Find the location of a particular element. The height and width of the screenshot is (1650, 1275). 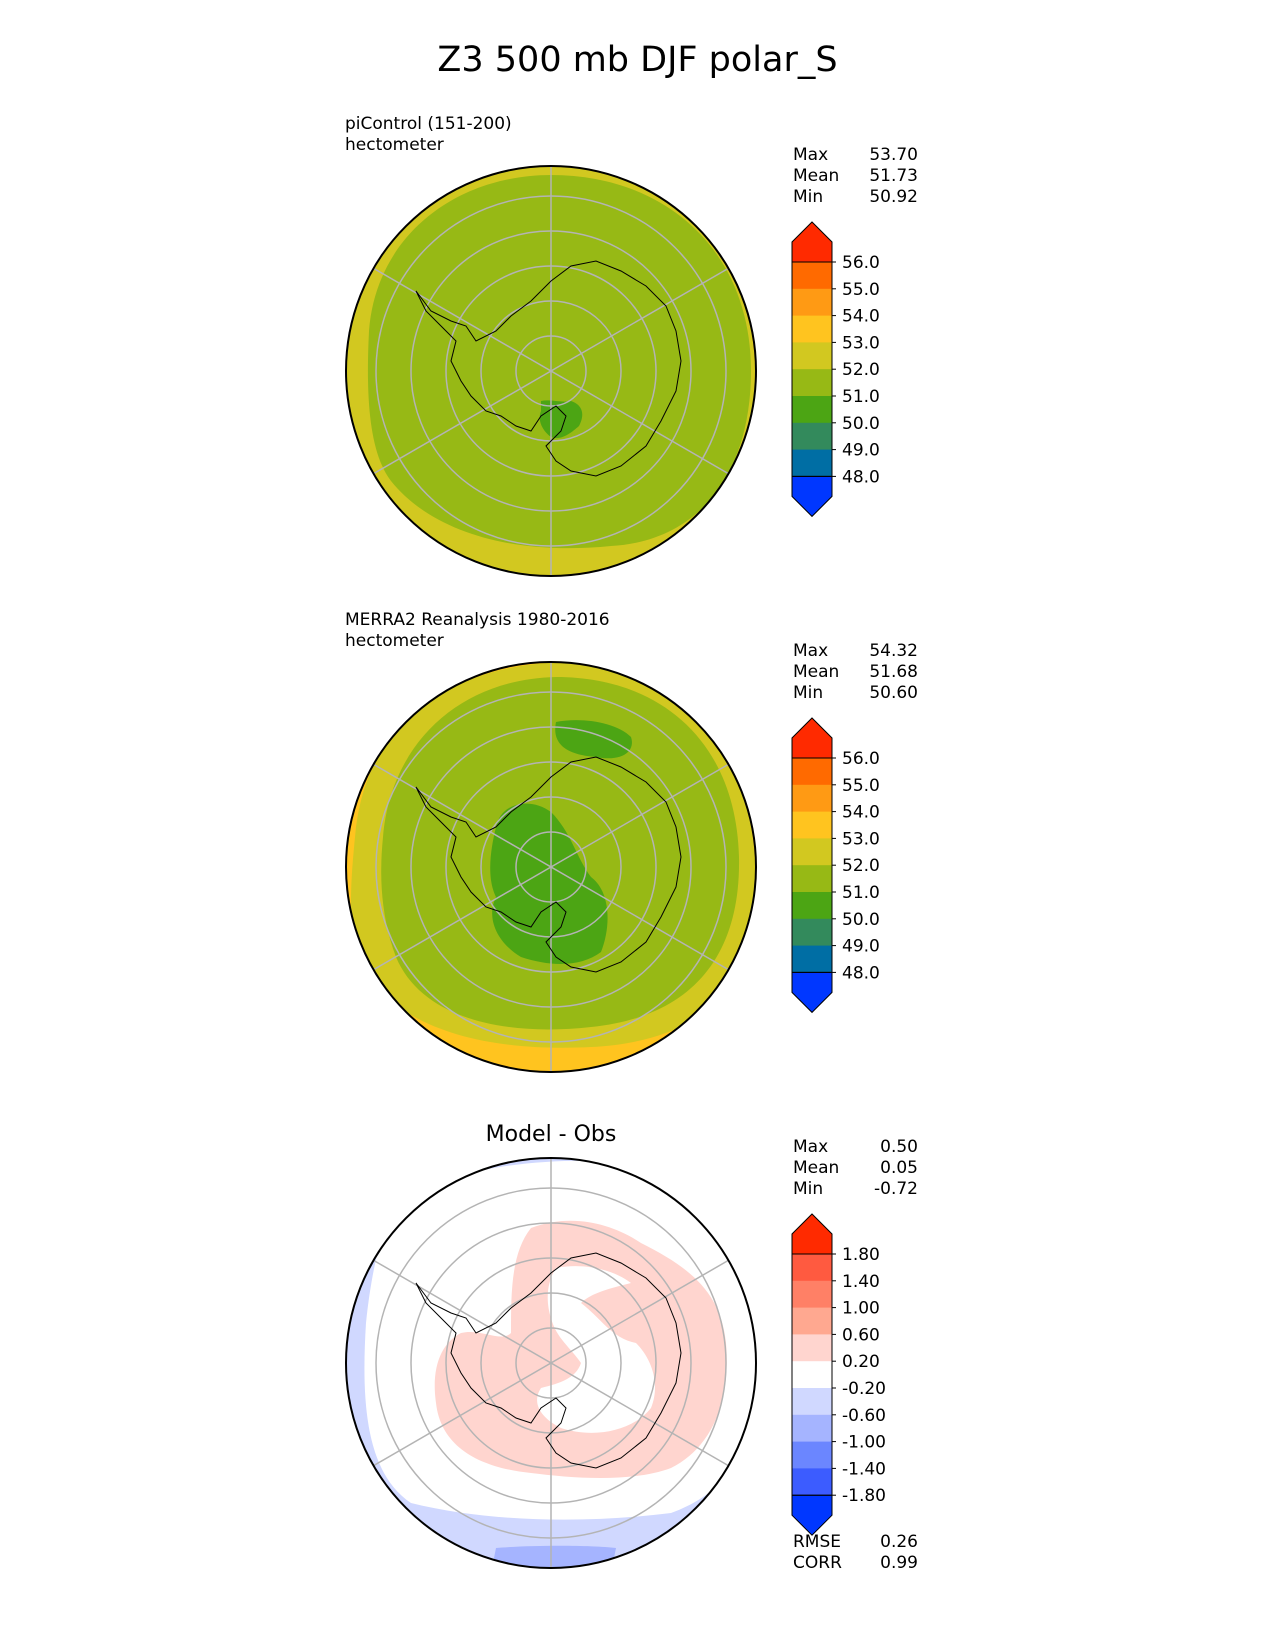

panel1-title-line1: piControl (151-200) is located at coordinates (428, 124).